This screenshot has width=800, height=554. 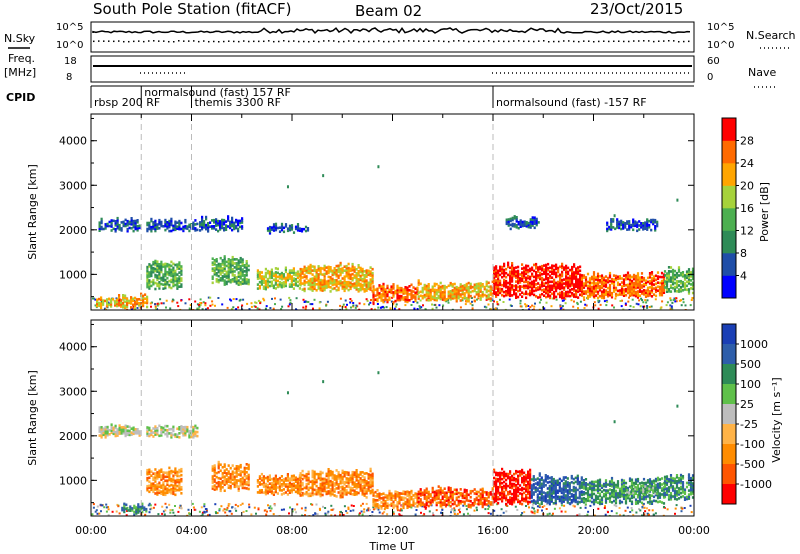 What do you see at coordinates (750, 384) in the screenshot?
I see `colorbar-tick-label: 100` at bounding box center [750, 384].